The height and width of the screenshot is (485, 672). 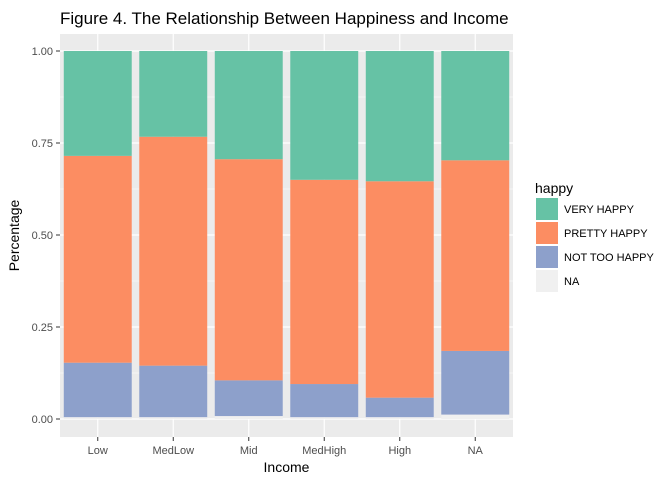 What do you see at coordinates (287, 467) in the screenshot?
I see `x-axis-label: Income` at bounding box center [287, 467].